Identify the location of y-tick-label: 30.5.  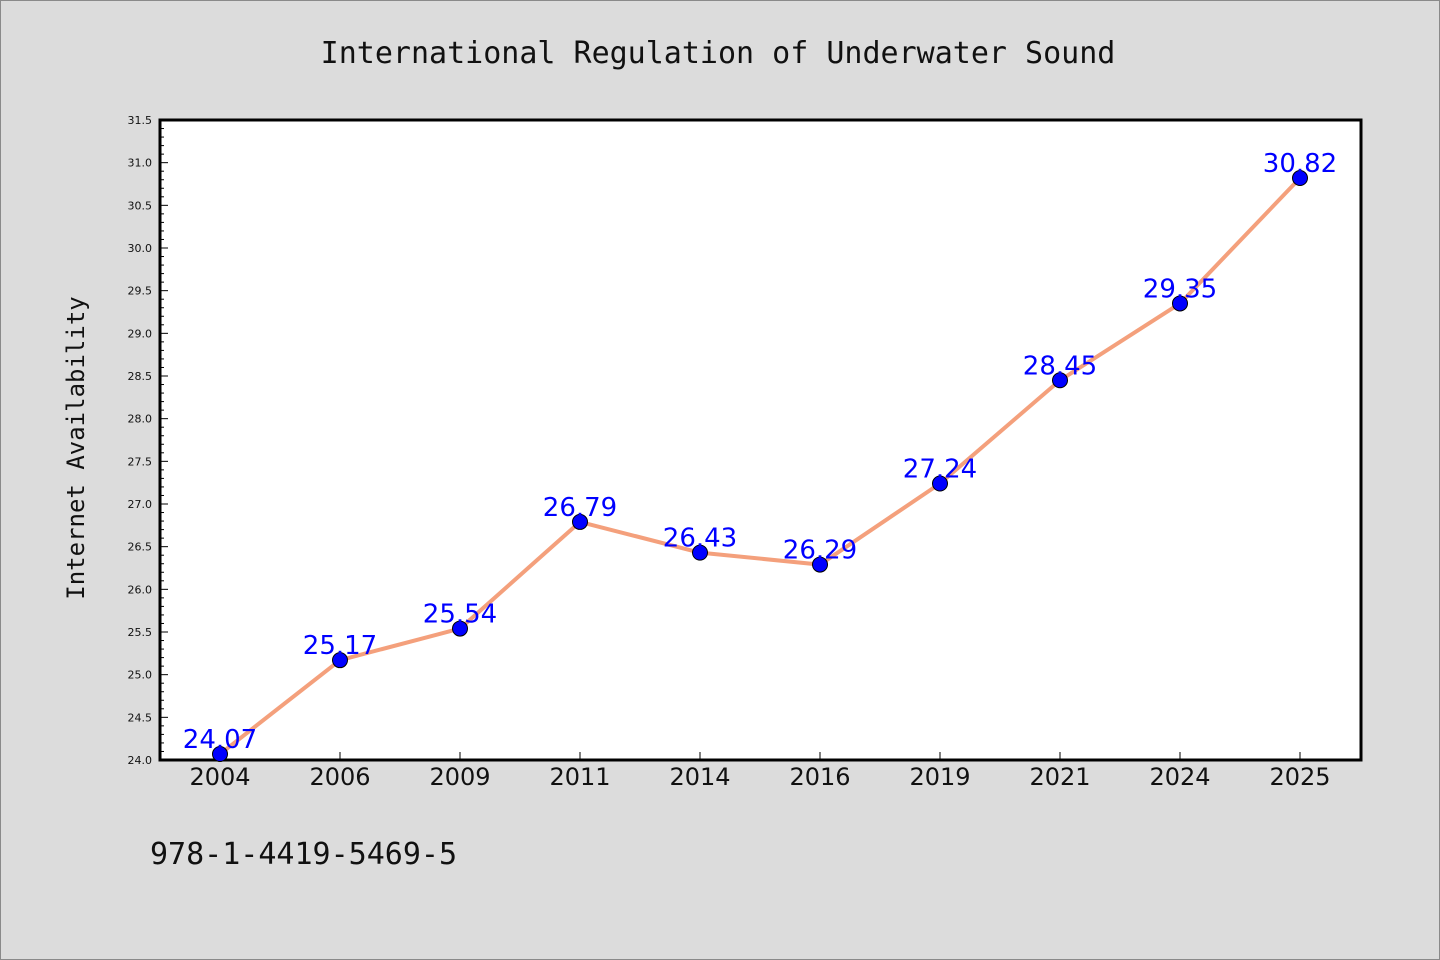
(140, 205).